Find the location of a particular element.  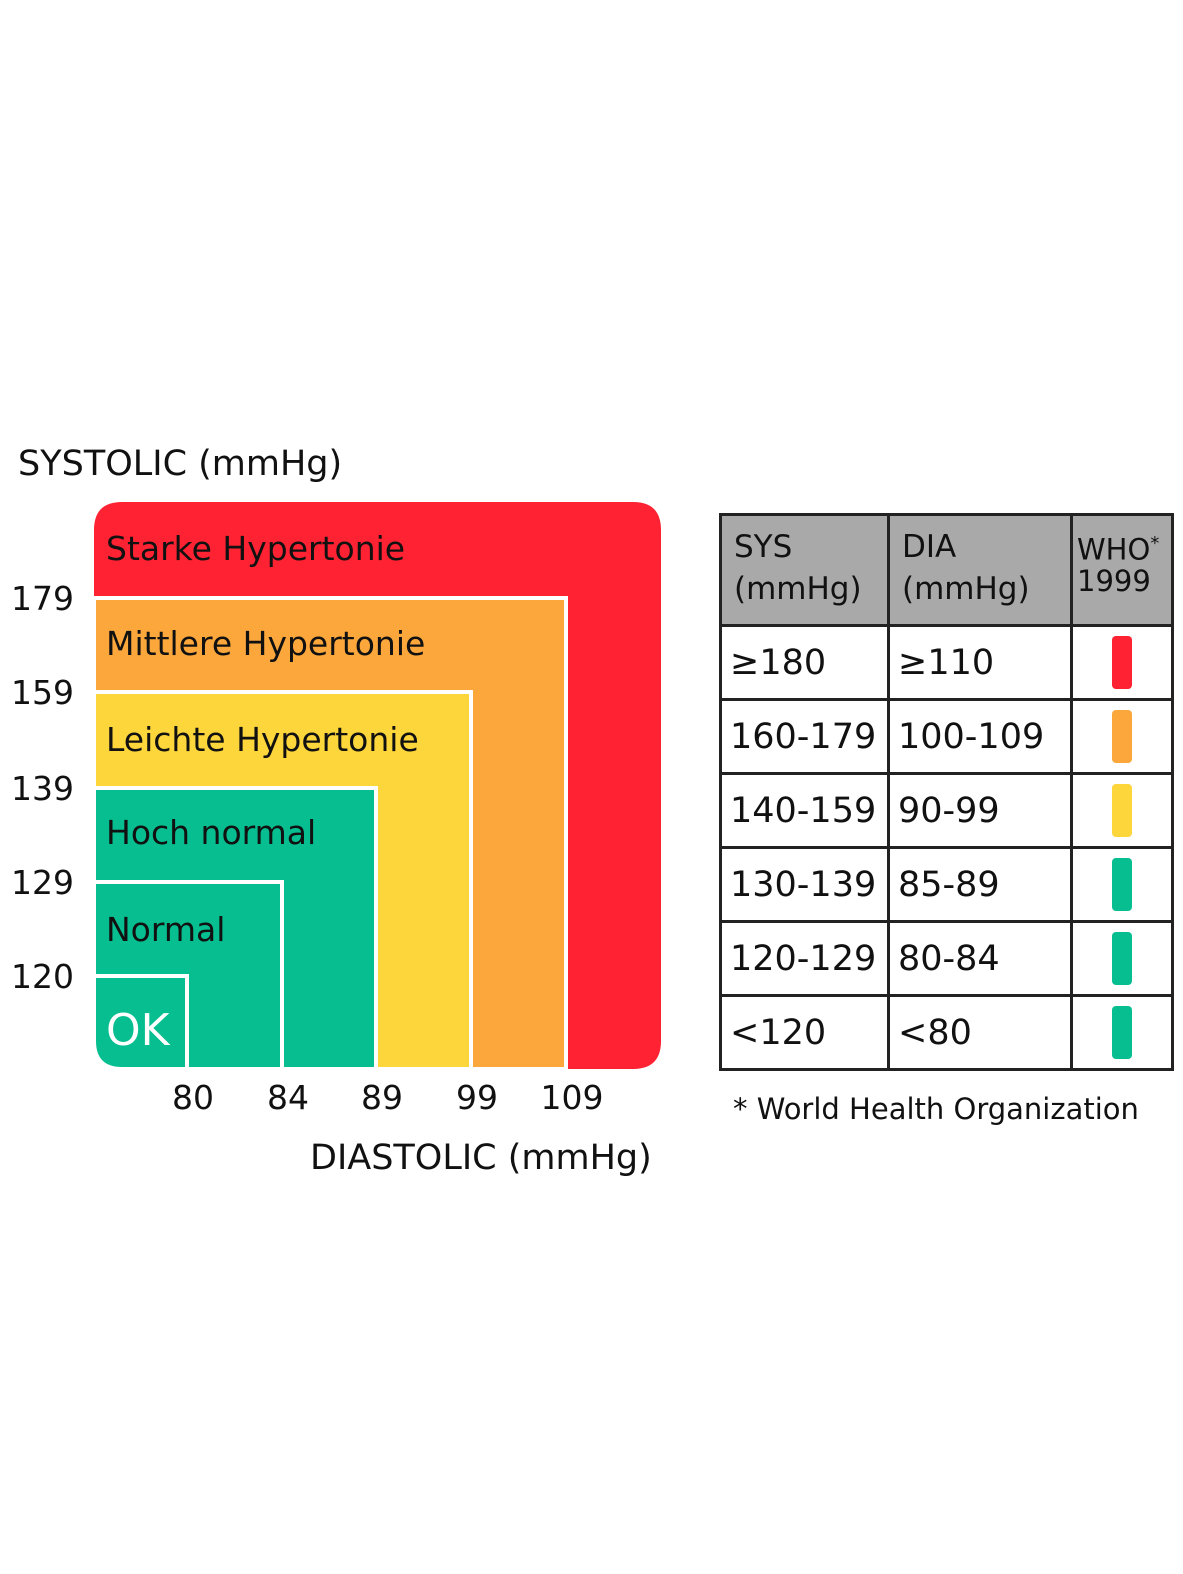

zone-ok is located at coordinates (140, 1022).